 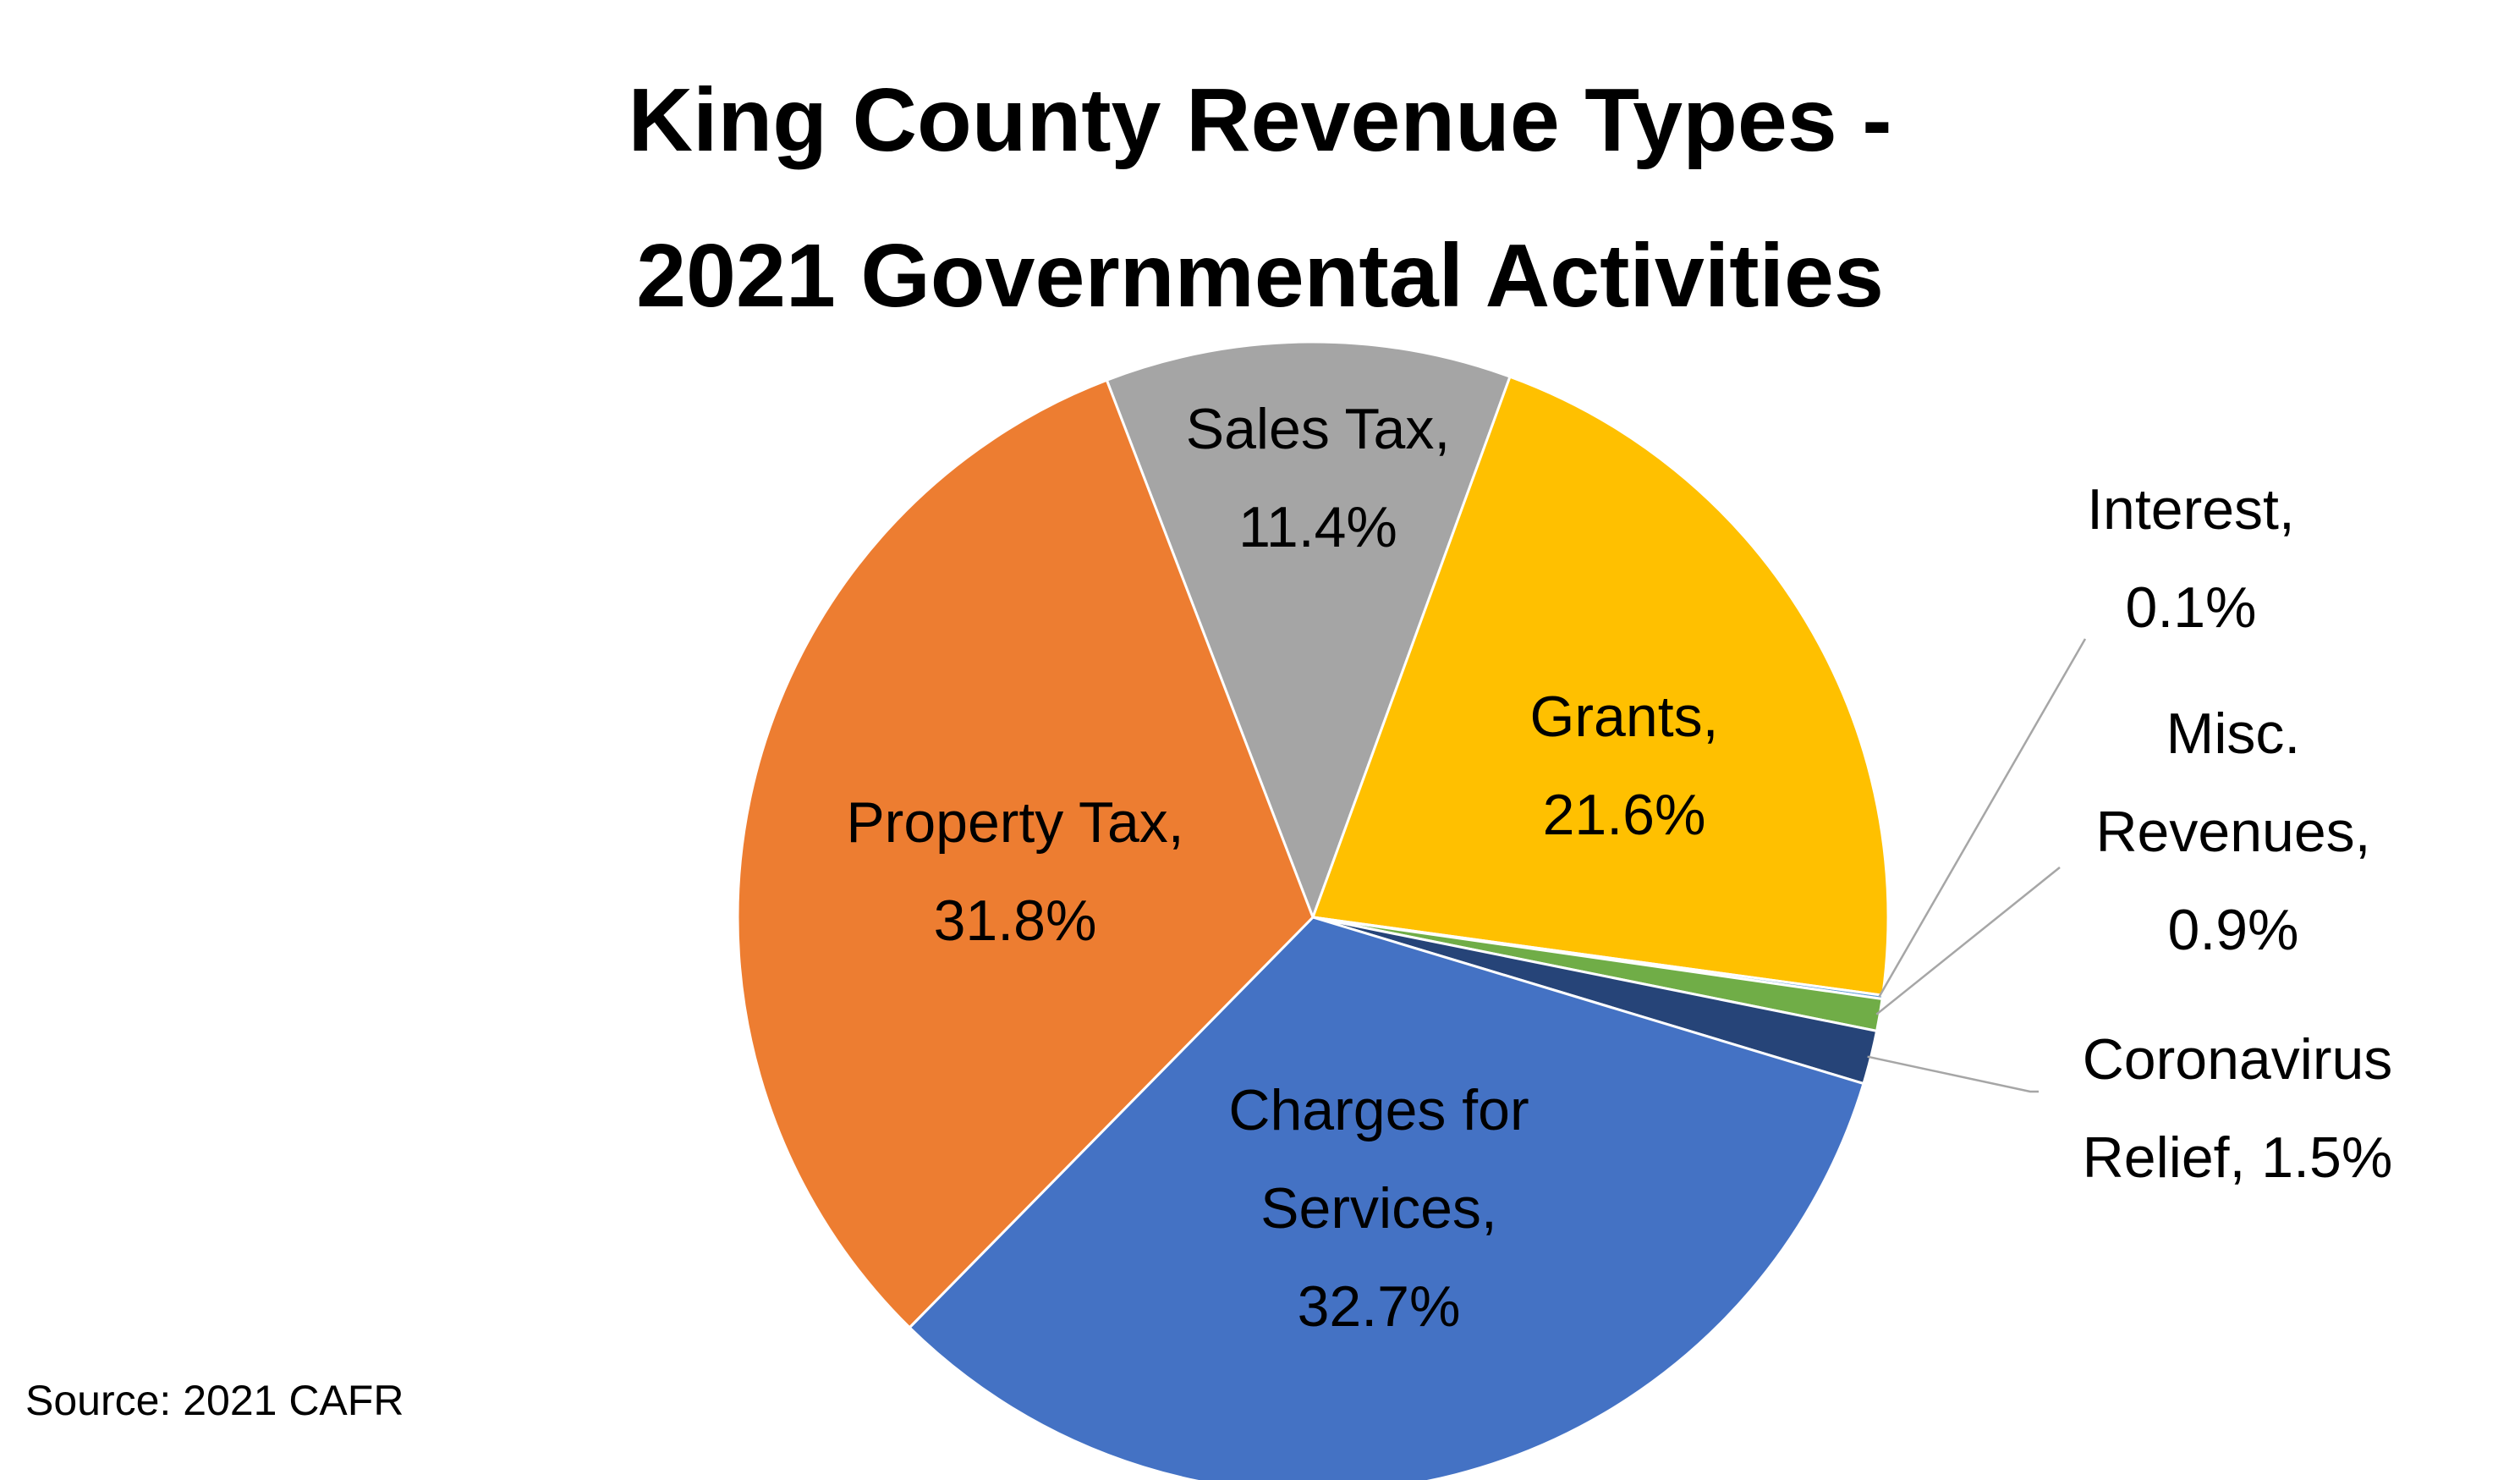 I want to click on slice-label-line: Misc., so click(x=2233, y=733).